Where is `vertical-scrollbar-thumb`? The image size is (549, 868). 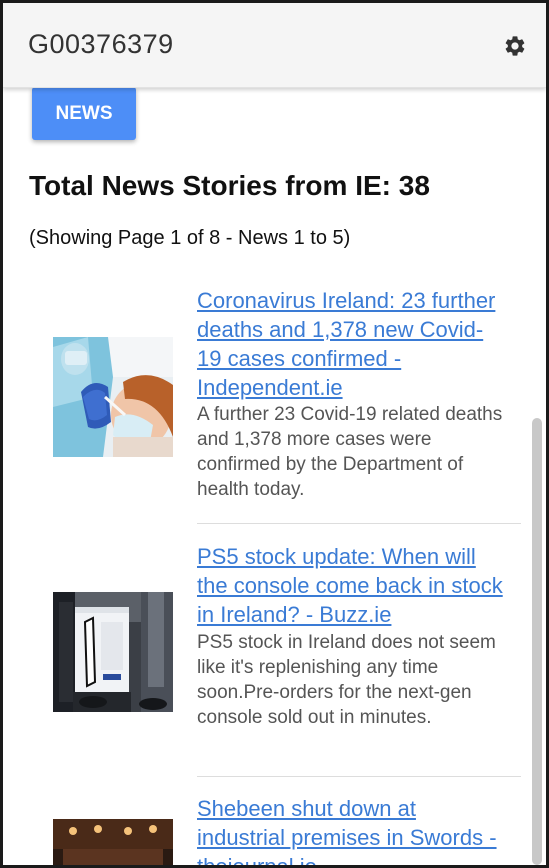 vertical-scrollbar-thumb is located at coordinates (537, 641).